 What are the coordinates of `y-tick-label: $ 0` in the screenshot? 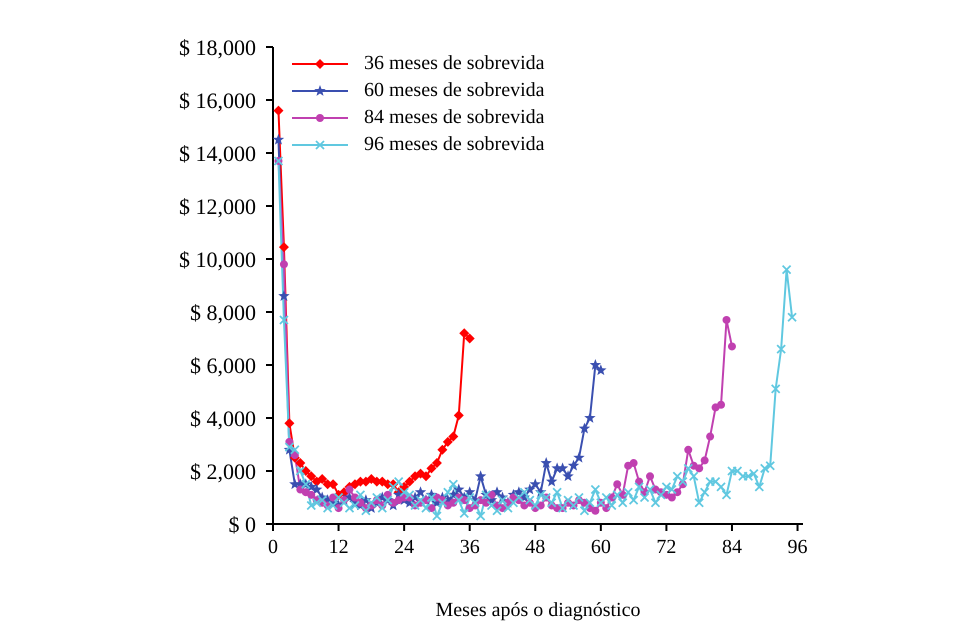 It's located at (242, 524).